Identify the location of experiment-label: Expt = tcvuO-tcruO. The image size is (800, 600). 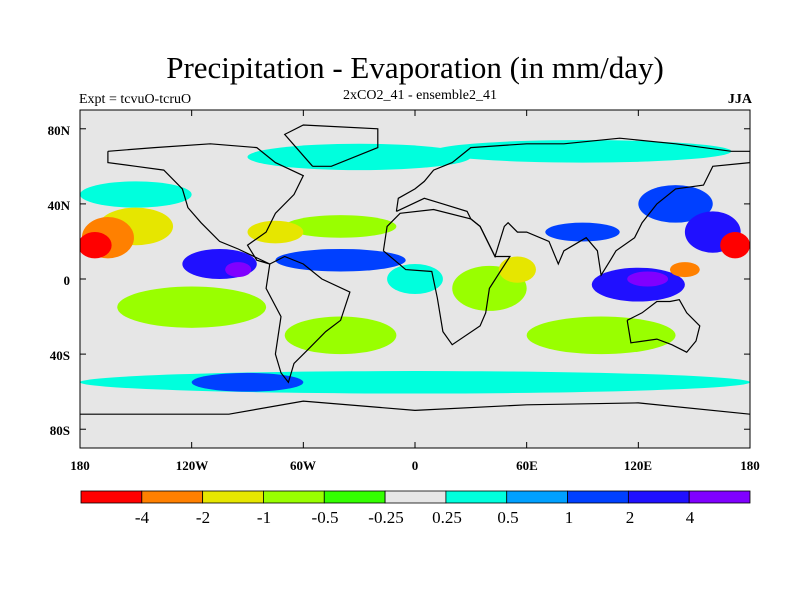
(135, 99).